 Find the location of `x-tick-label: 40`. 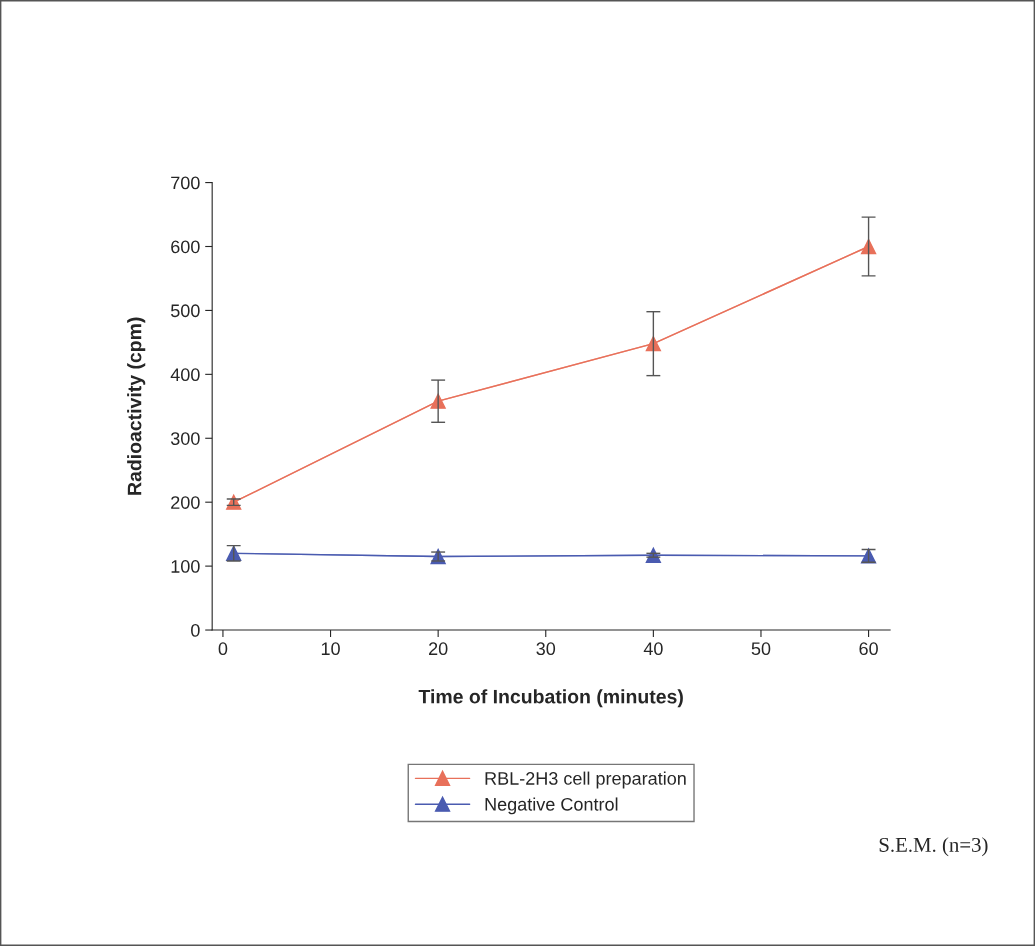

x-tick-label: 40 is located at coordinates (653, 649).